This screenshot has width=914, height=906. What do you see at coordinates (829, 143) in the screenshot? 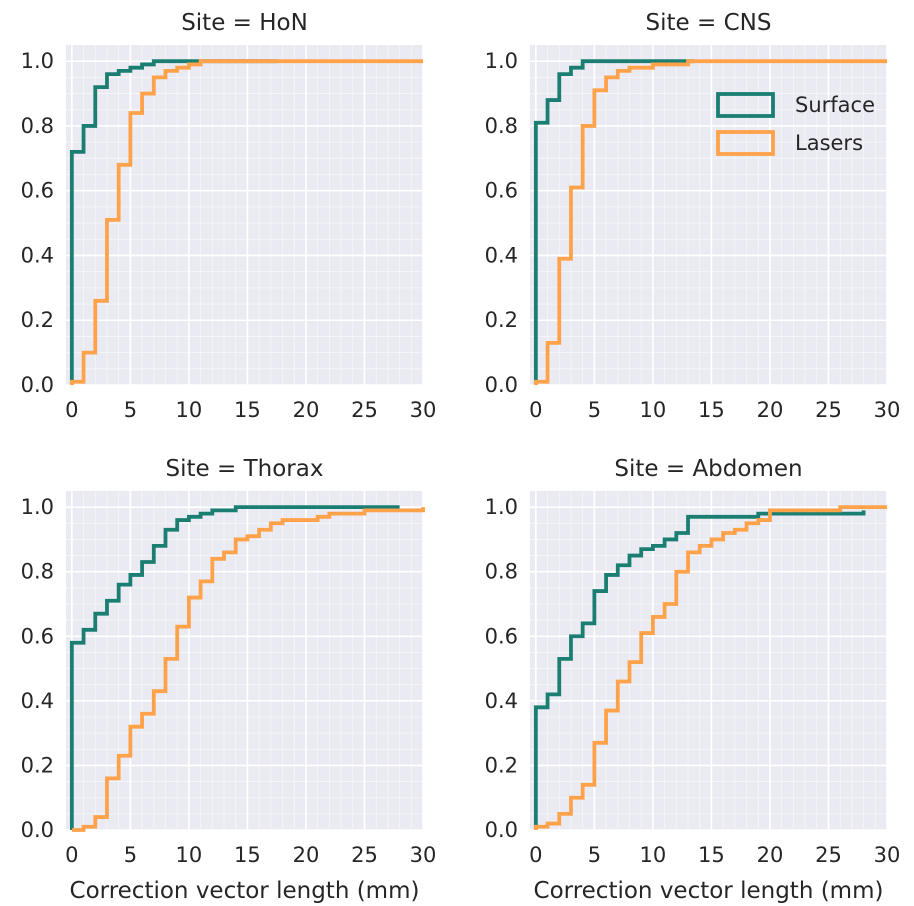
I see `legend-label-lasers: Lasers` at bounding box center [829, 143].